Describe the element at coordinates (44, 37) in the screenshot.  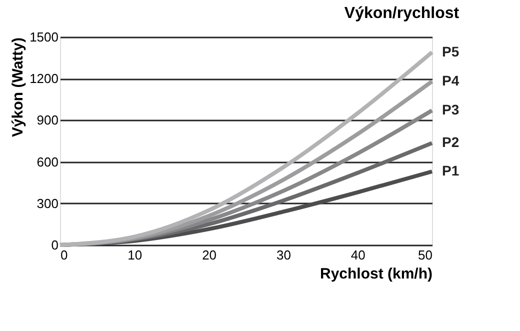
I see `y-tick-label: 1500` at that location.